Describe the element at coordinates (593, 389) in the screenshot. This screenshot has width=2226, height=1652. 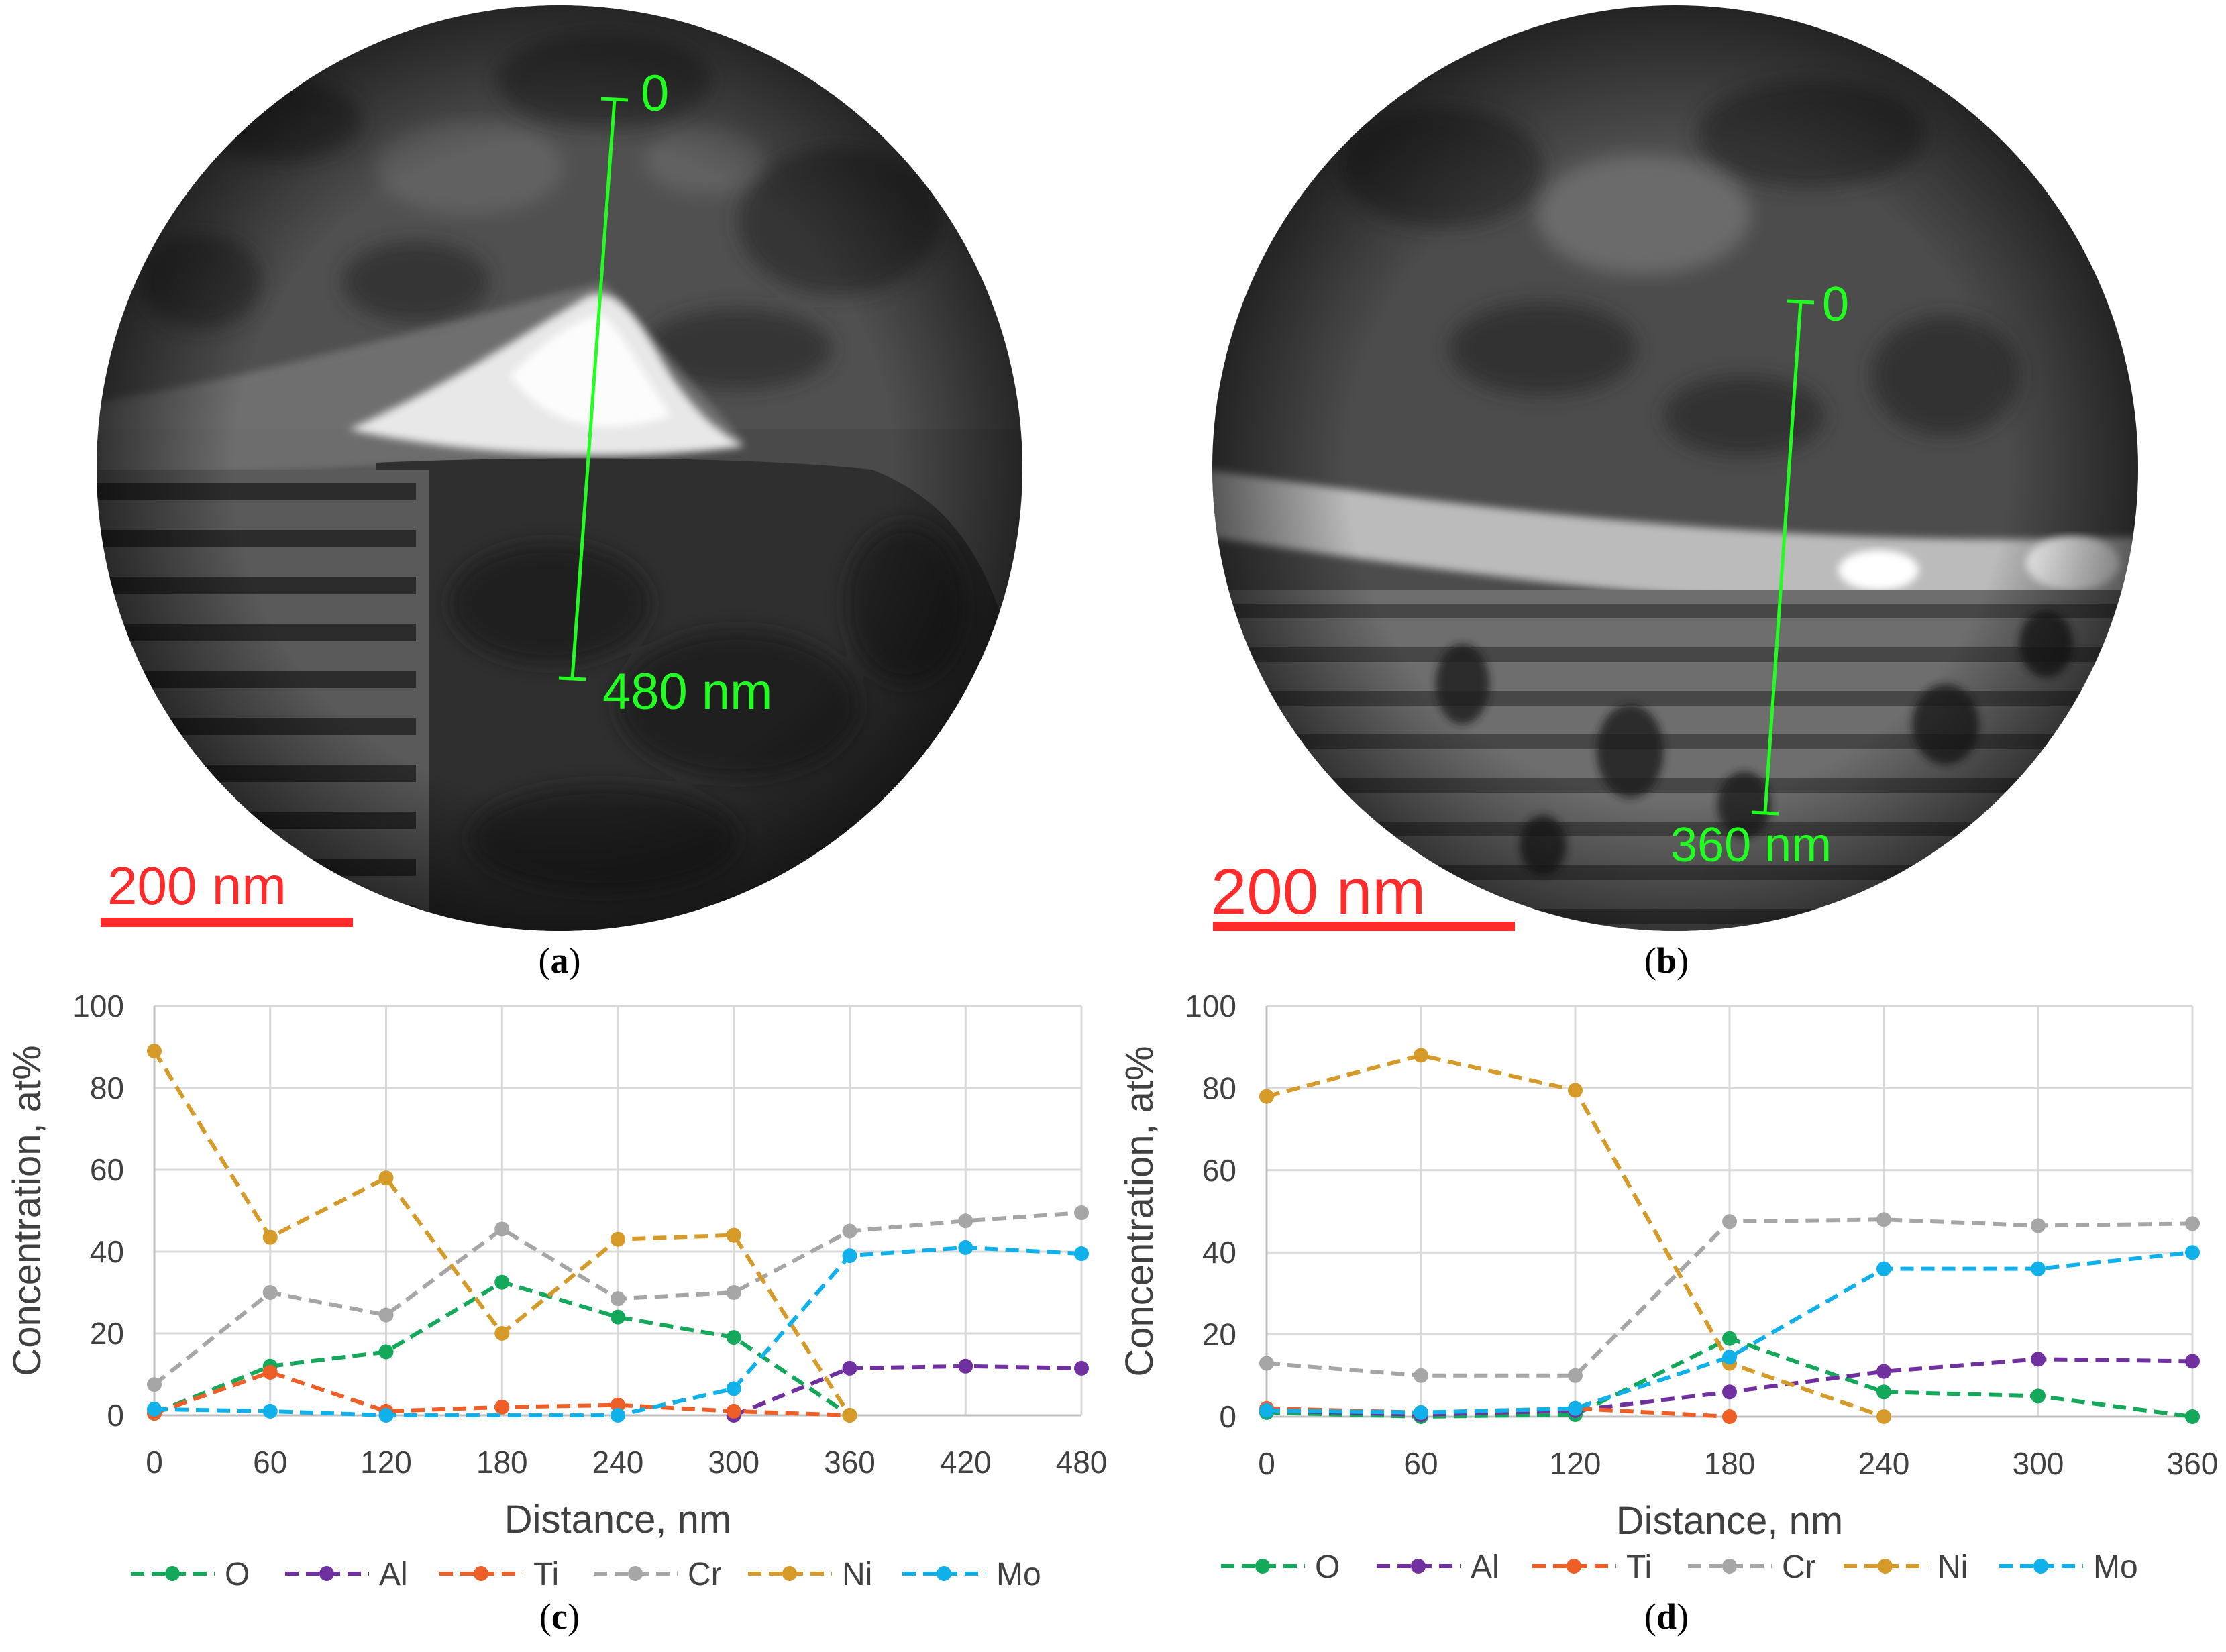
I see `profile-line-a` at that location.